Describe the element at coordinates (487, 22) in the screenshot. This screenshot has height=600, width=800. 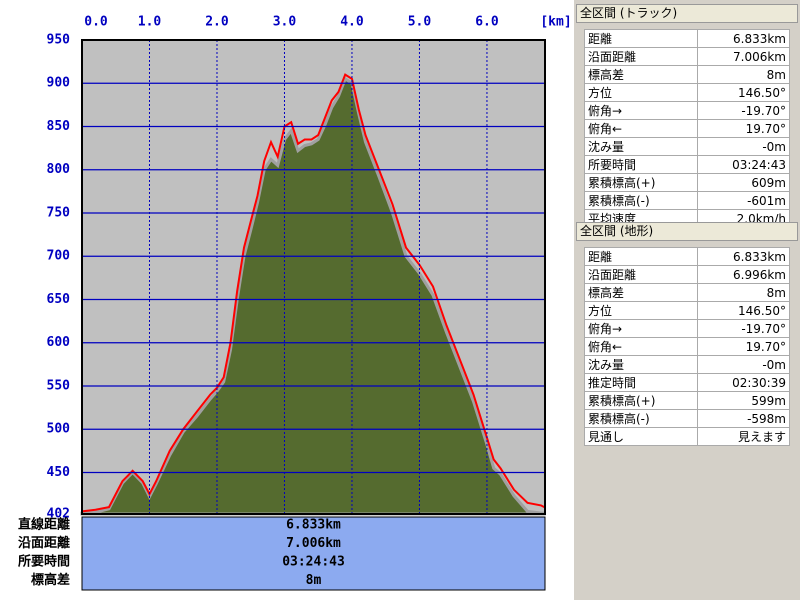
I see `x-tick-label: 6.0` at that location.